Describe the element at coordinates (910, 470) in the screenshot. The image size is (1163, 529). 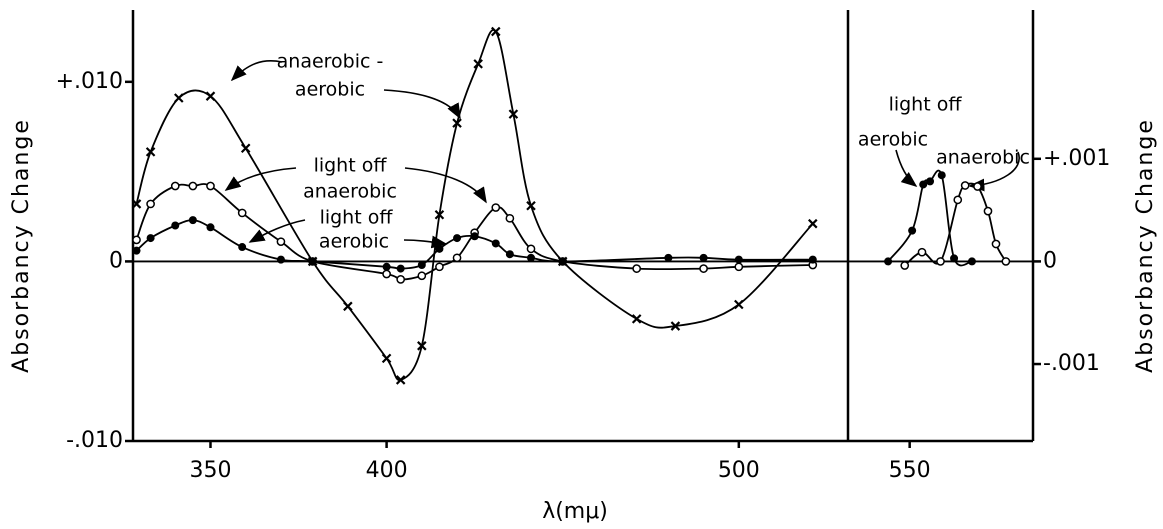
I see `x-tick-label: 550` at that location.